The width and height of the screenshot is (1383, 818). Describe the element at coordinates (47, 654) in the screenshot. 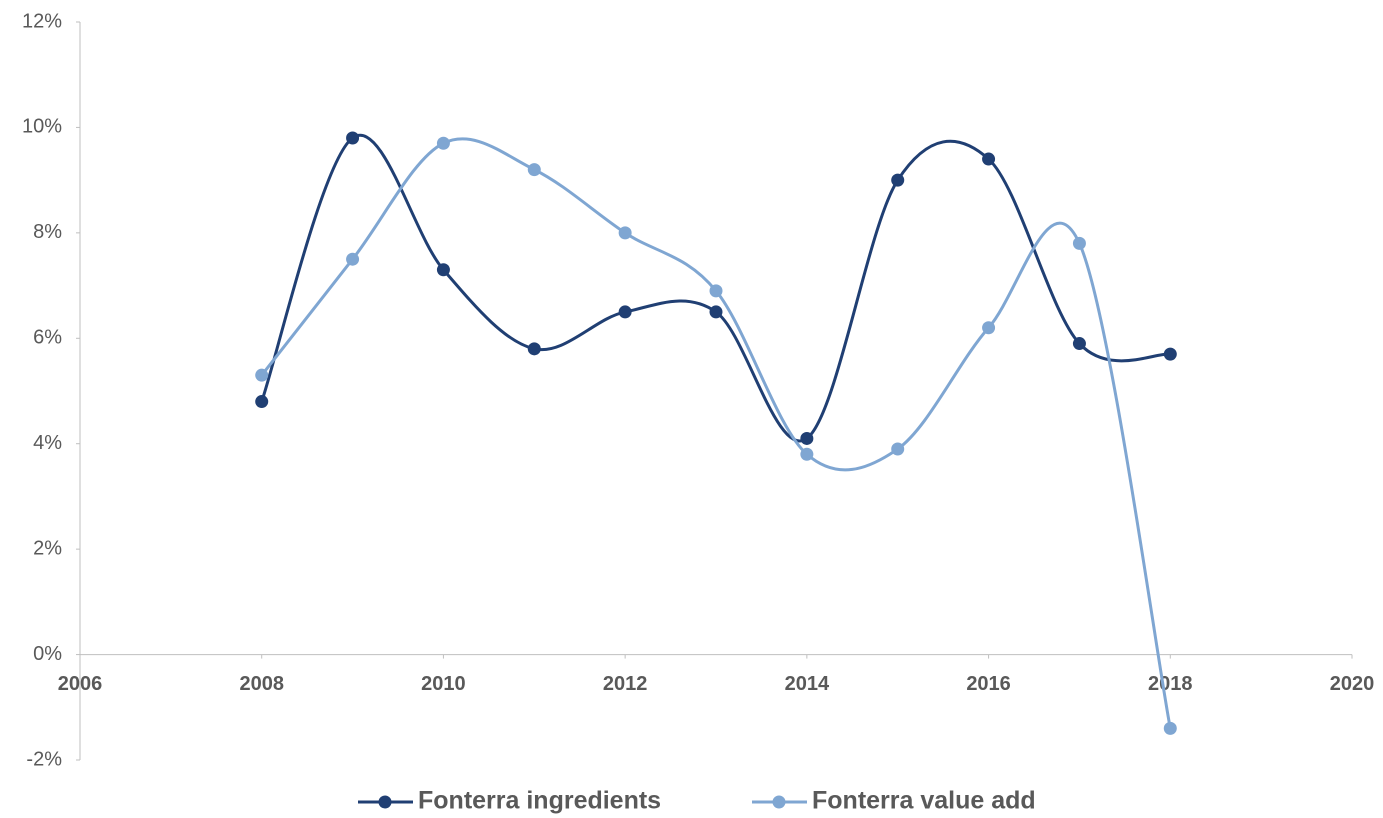

I see `y-tick-label: 0%` at that location.